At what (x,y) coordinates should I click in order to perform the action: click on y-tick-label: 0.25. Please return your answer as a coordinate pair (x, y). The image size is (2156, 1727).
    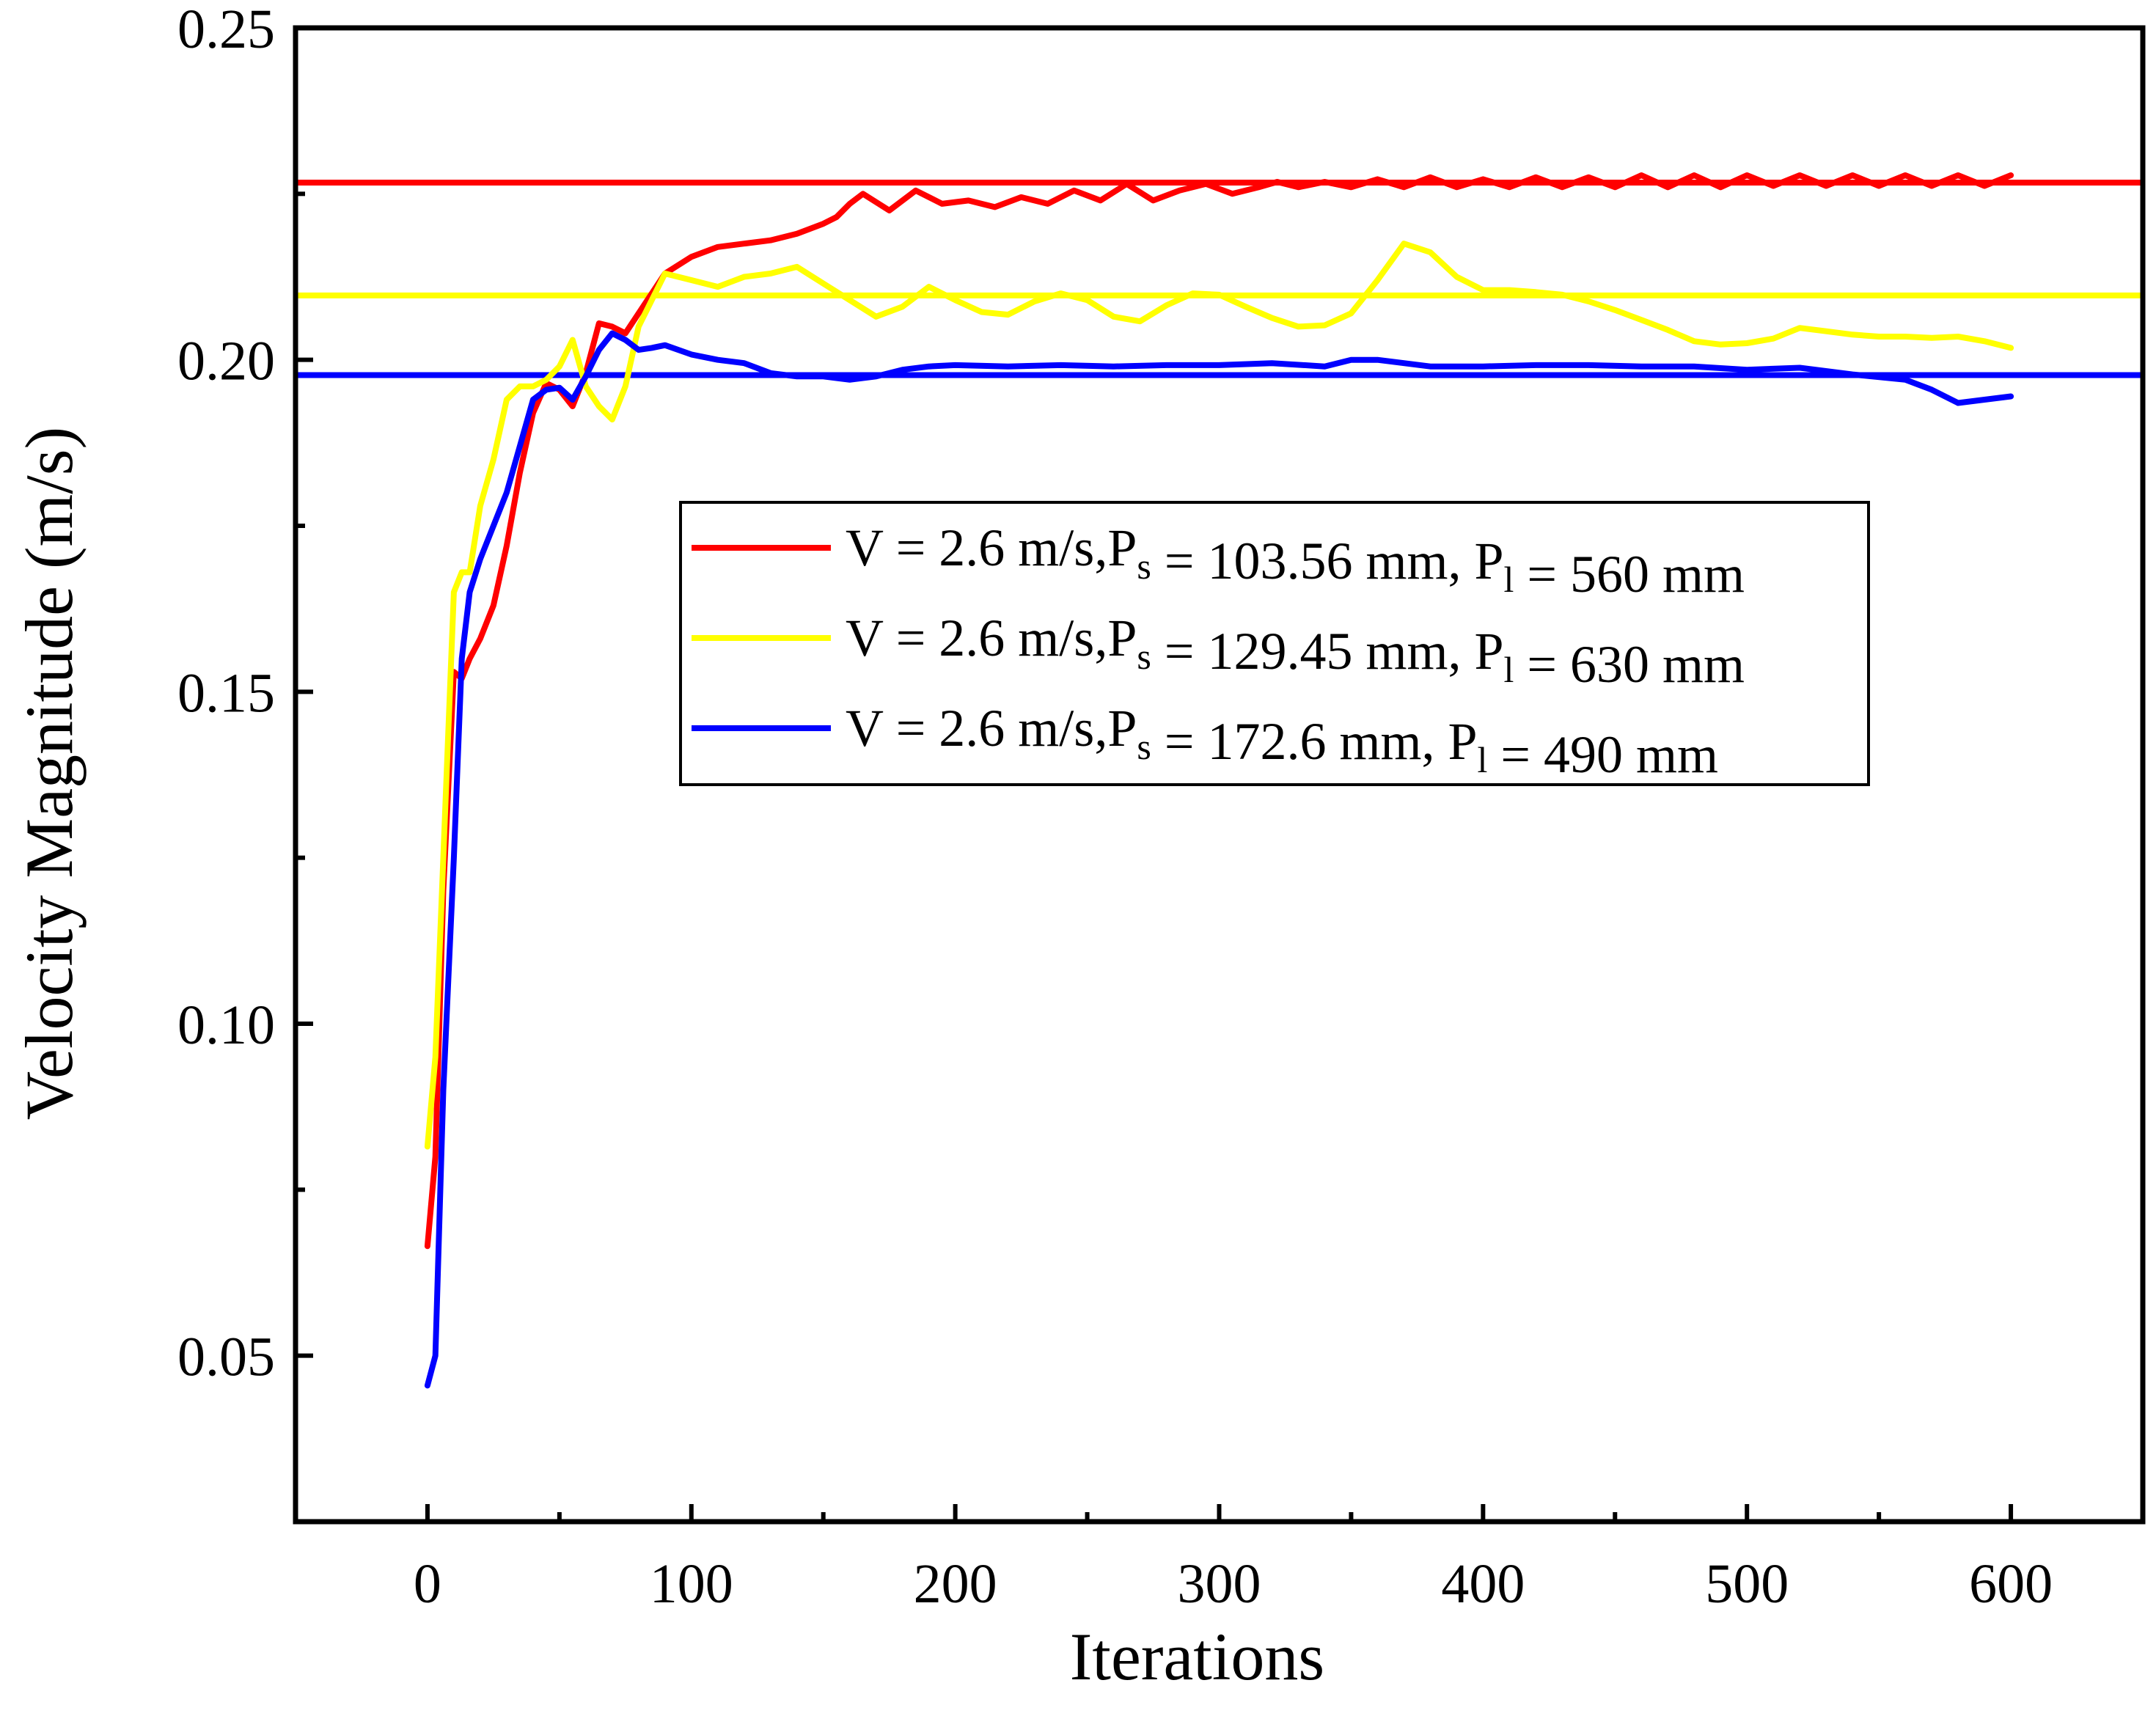
    Looking at the image, I should click on (226, 30).